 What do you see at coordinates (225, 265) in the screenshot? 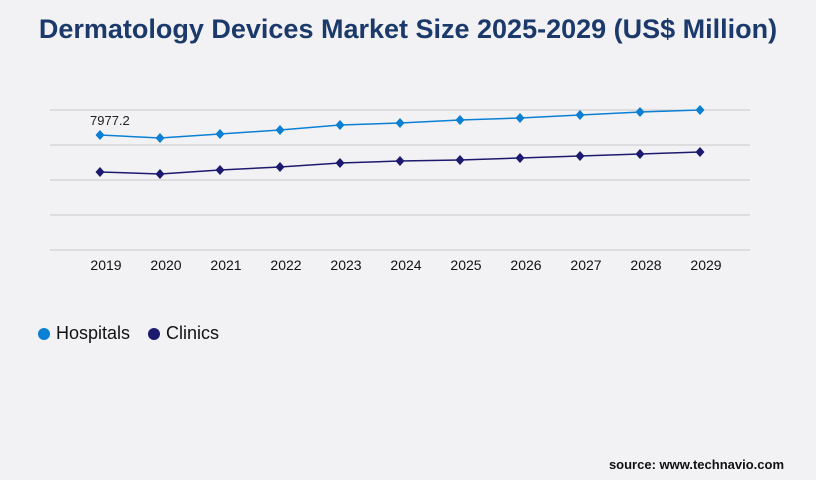
I see `x-tick-label: 2021` at bounding box center [225, 265].